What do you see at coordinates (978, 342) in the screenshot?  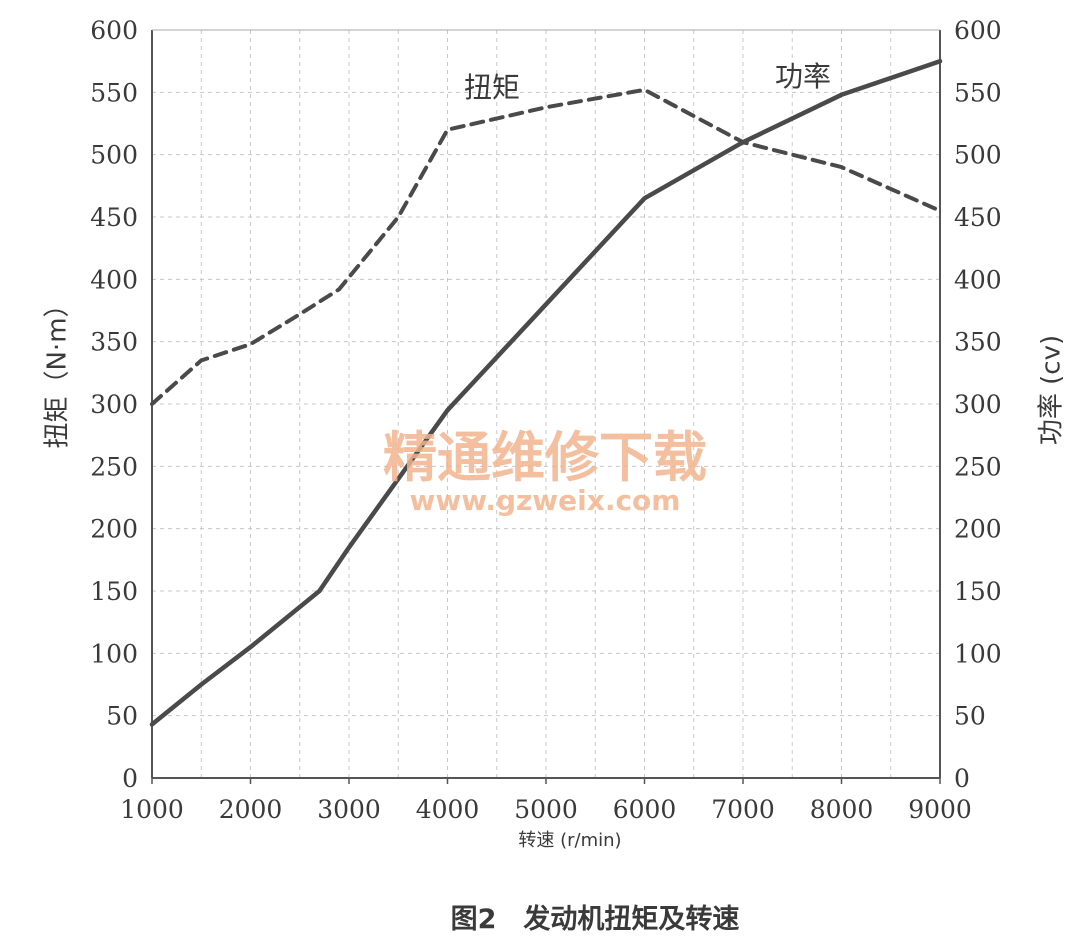 I see `y-tick-label-right: 350` at bounding box center [978, 342].